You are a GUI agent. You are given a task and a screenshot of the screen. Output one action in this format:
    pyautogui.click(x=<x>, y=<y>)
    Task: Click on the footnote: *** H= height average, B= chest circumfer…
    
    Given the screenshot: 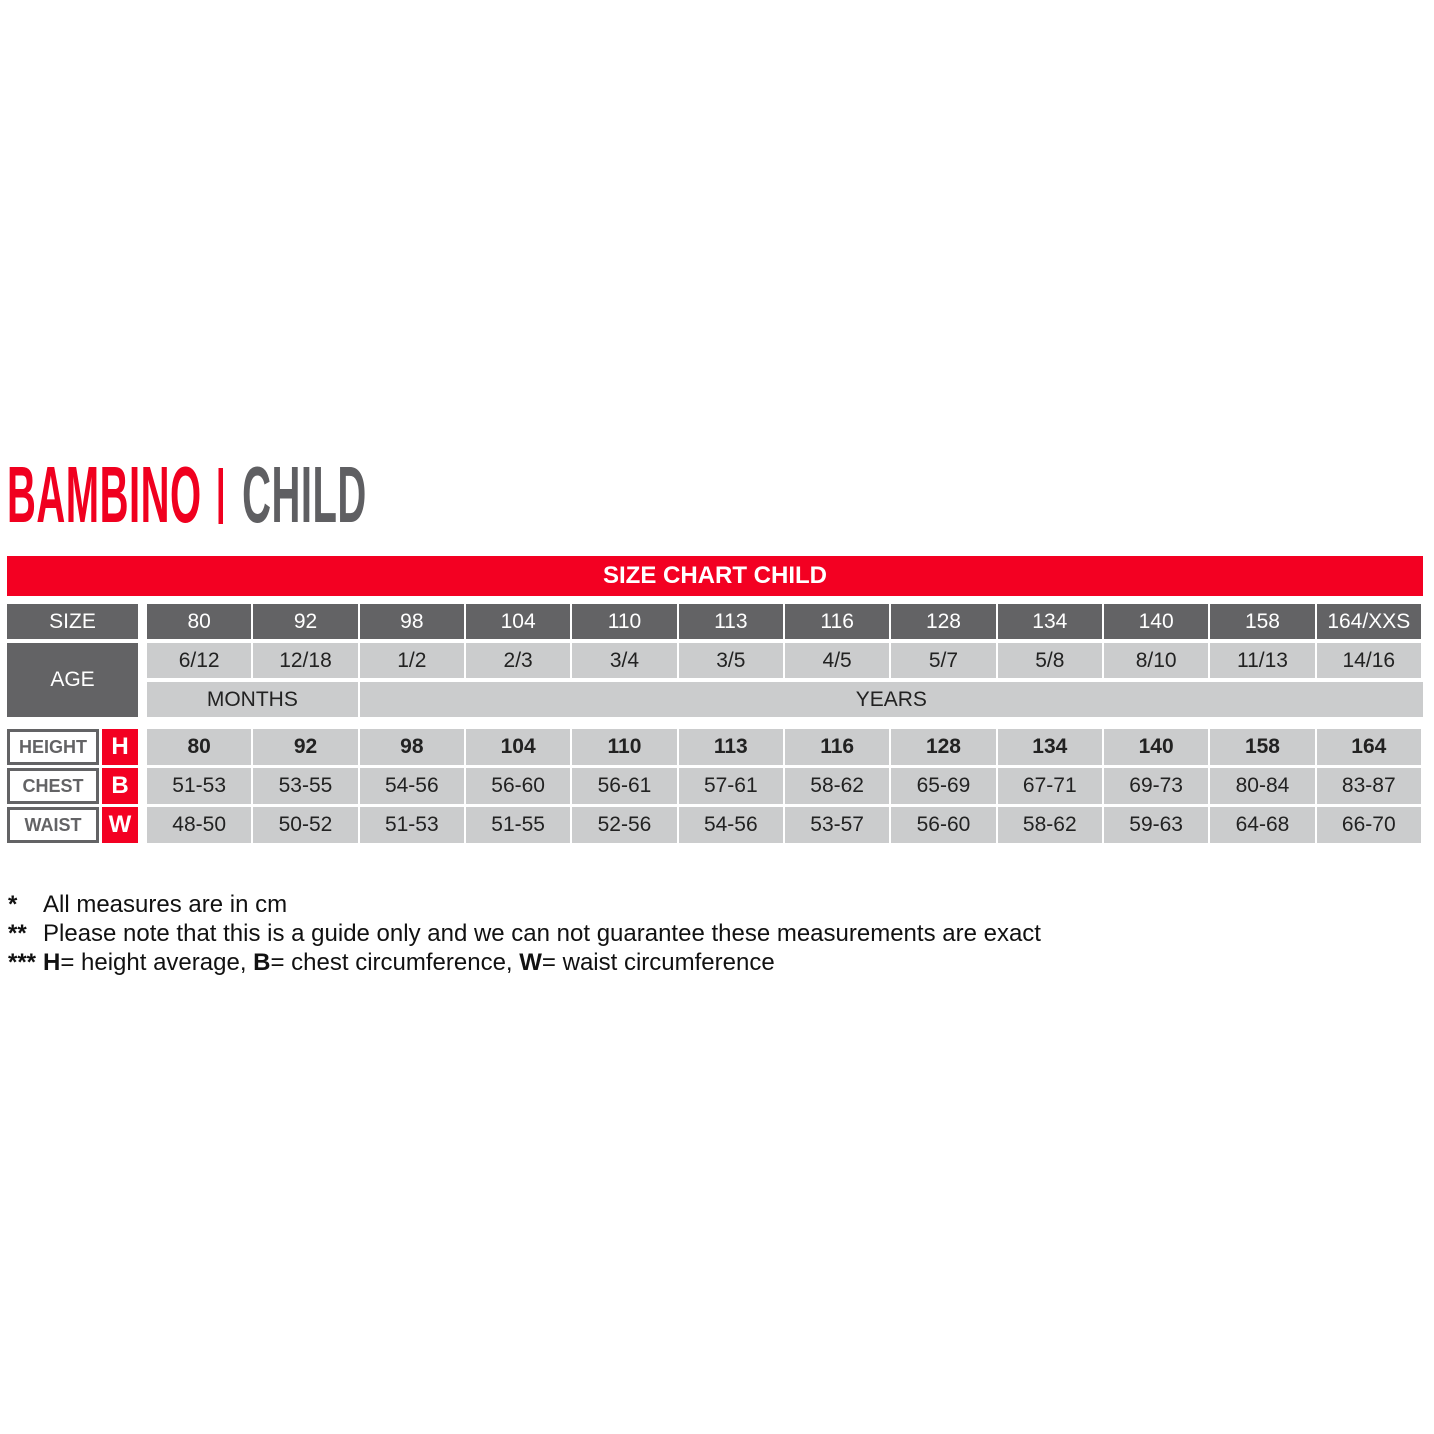 What is the action you would take?
    pyautogui.click(x=524, y=962)
    